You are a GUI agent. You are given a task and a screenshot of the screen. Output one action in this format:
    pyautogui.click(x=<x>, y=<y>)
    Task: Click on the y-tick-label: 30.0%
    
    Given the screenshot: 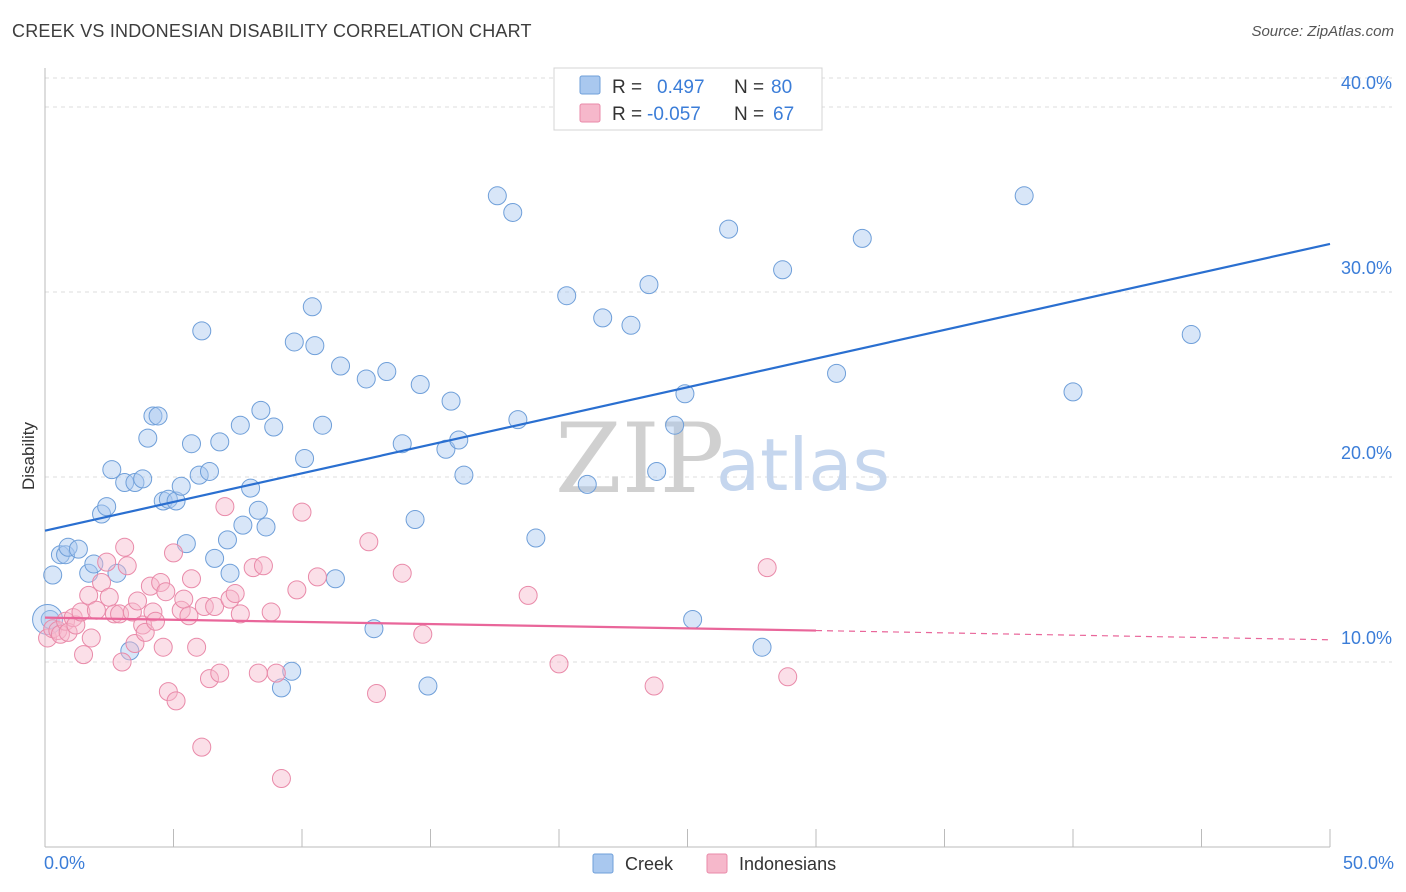 What is the action you would take?
    pyautogui.click(x=1366, y=268)
    